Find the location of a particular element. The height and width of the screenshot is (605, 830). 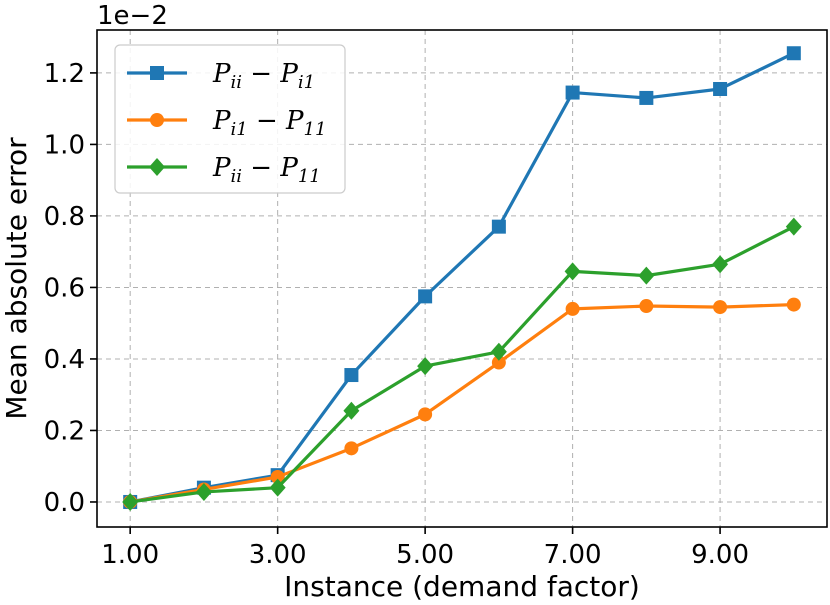

y-tick-label: 1.0 is located at coordinates (64, 145).